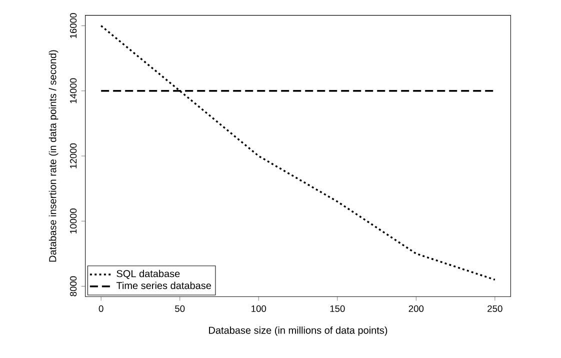 Image resolution: width=561 pixels, height=358 pixels. Describe the element at coordinates (73, 91) in the screenshot. I see `y-tick-label: 14000` at that location.